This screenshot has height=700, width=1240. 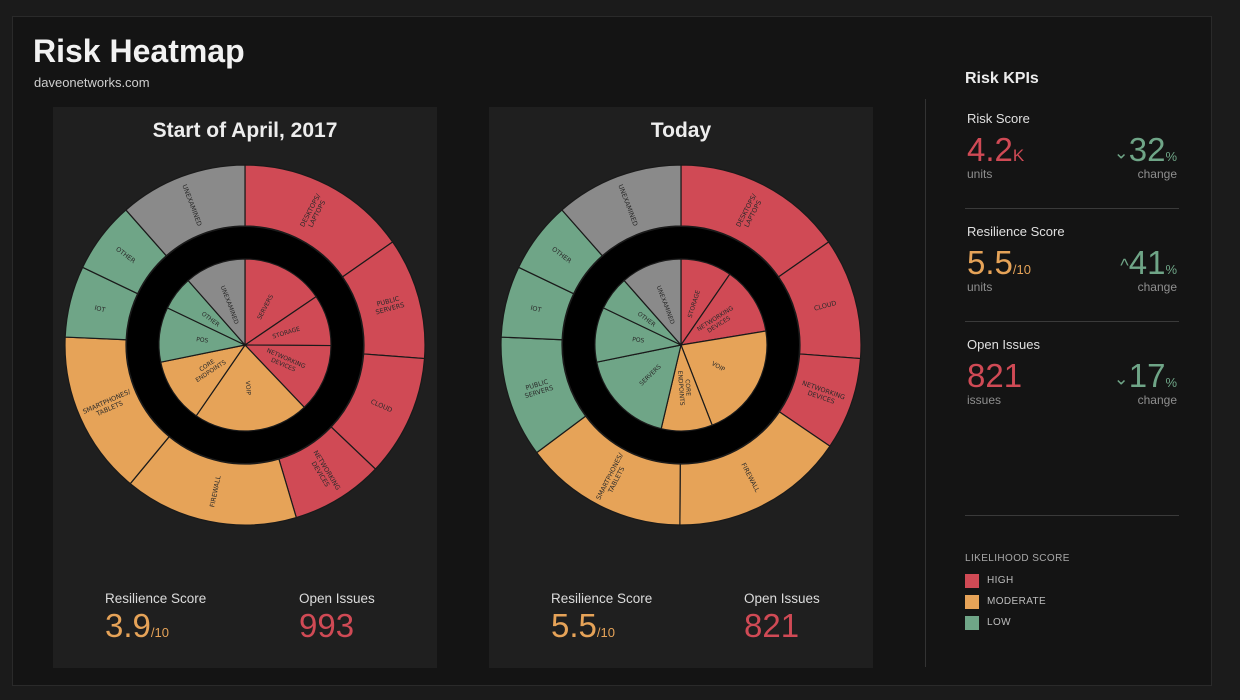 I want to click on legend-item-low: LOW, so click(x=1017, y=622).